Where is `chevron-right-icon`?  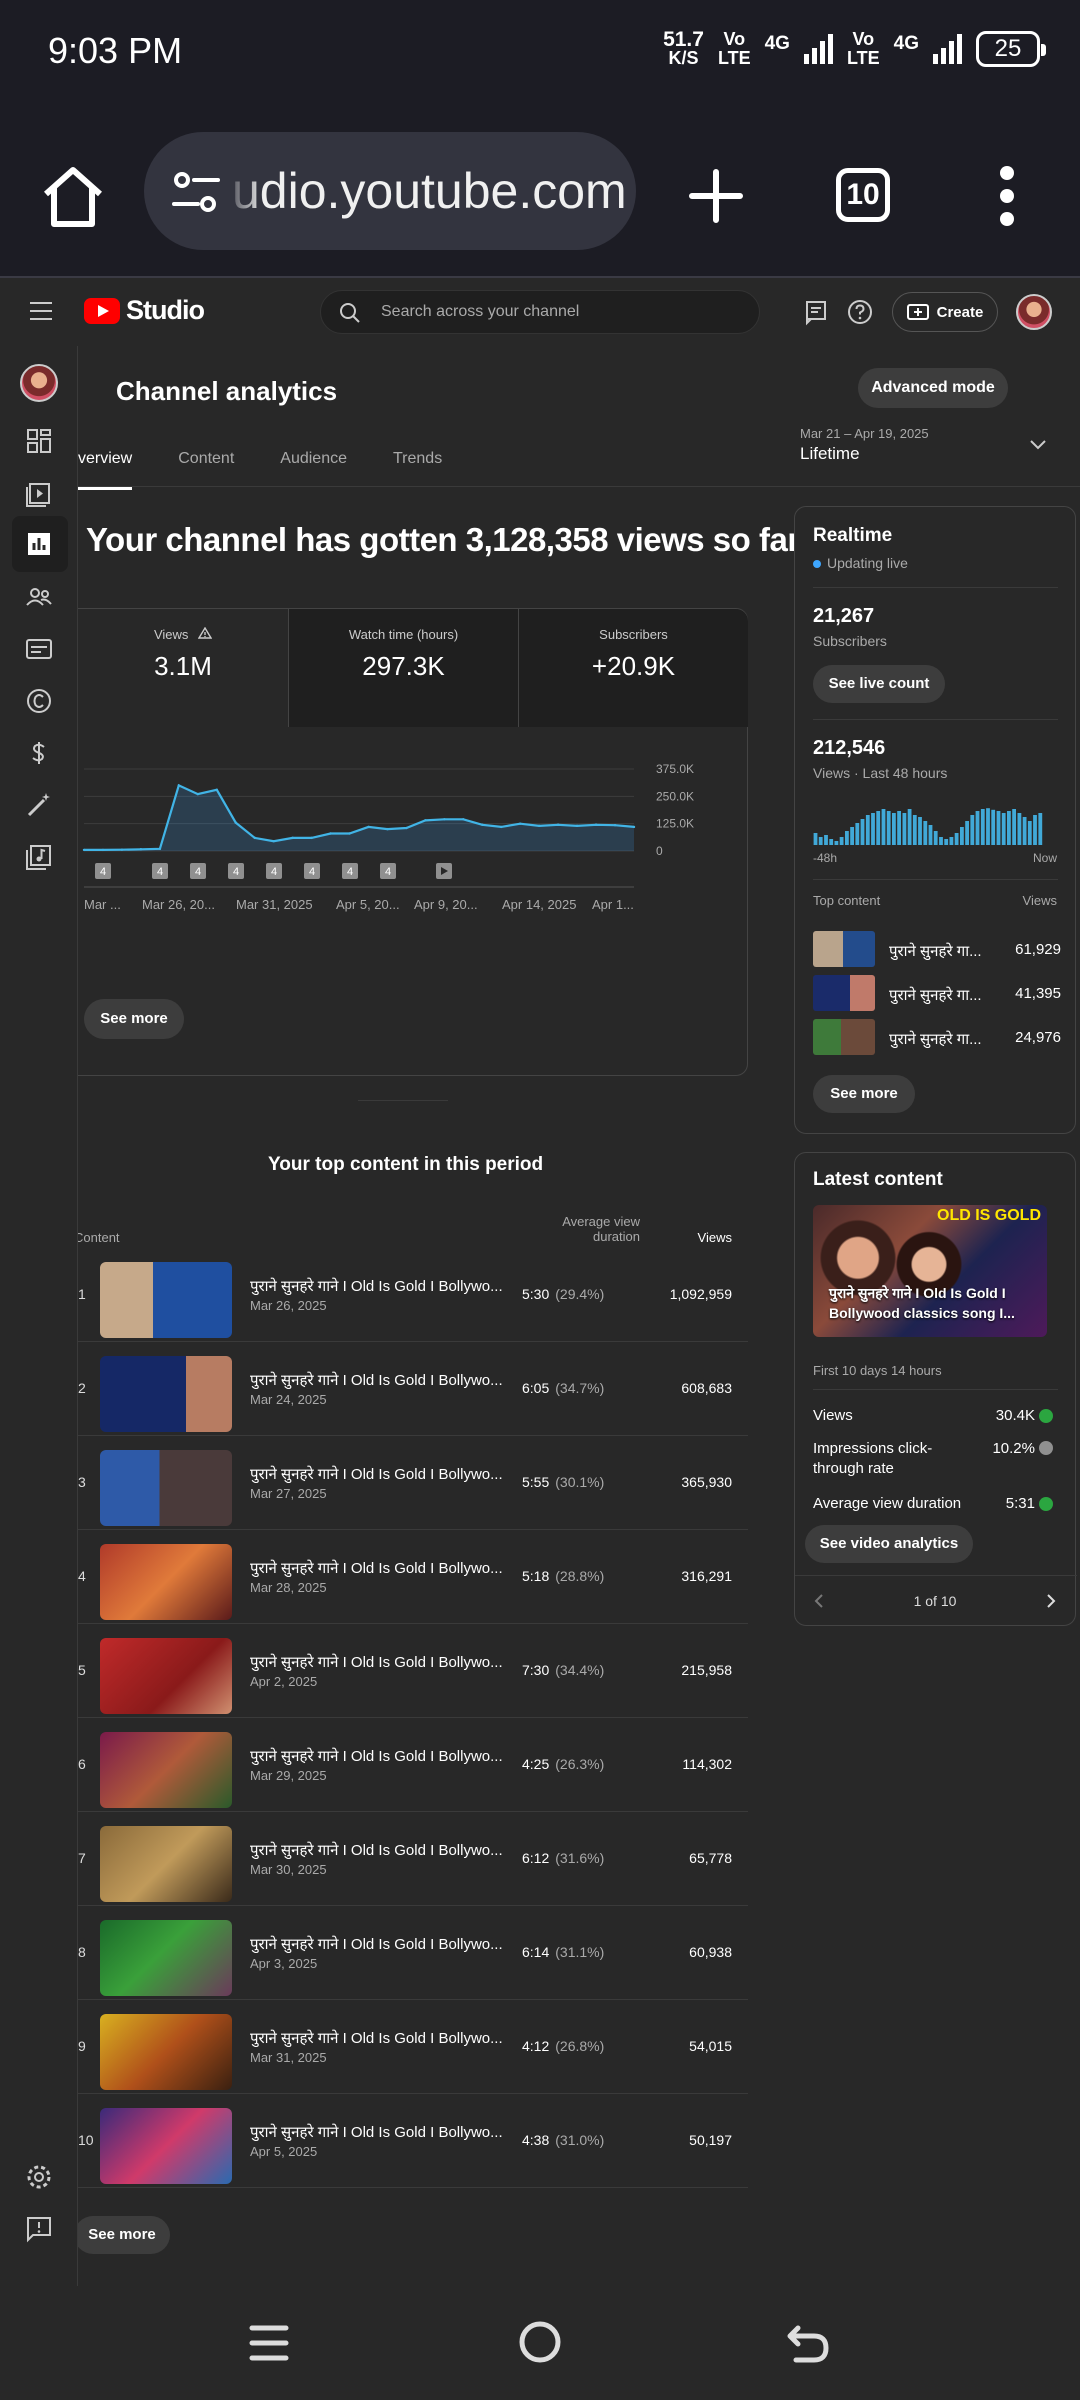 chevron-right-icon is located at coordinates (1051, 1601).